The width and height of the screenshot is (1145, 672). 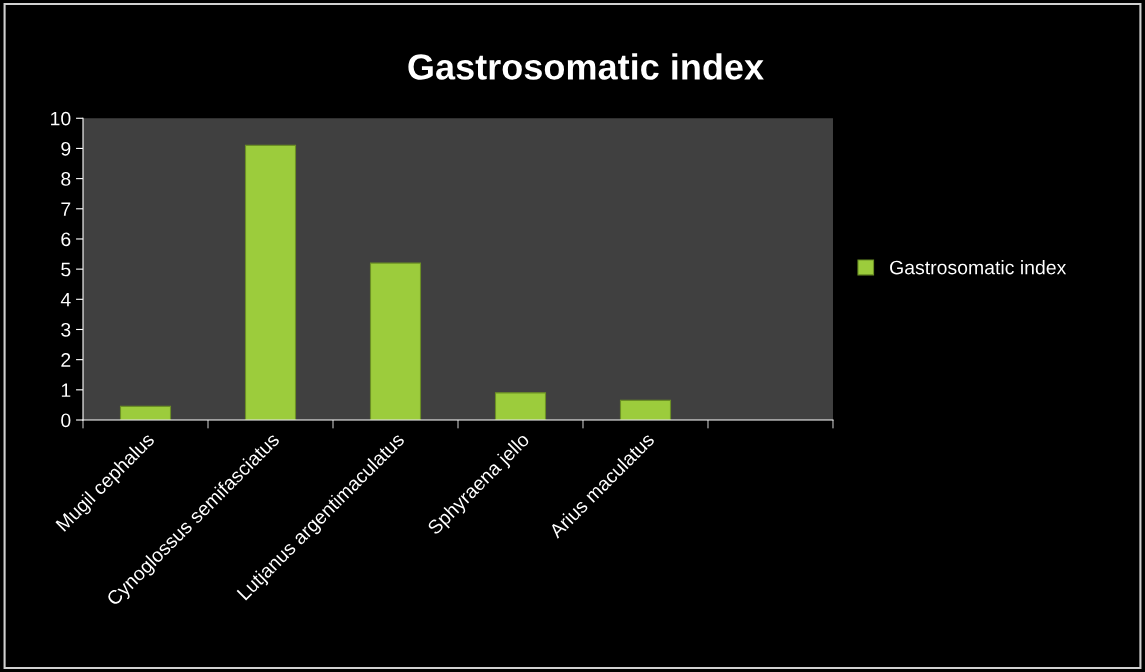 I want to click on legend-label: Gastrosomatic index, so click(x=978, y=267).